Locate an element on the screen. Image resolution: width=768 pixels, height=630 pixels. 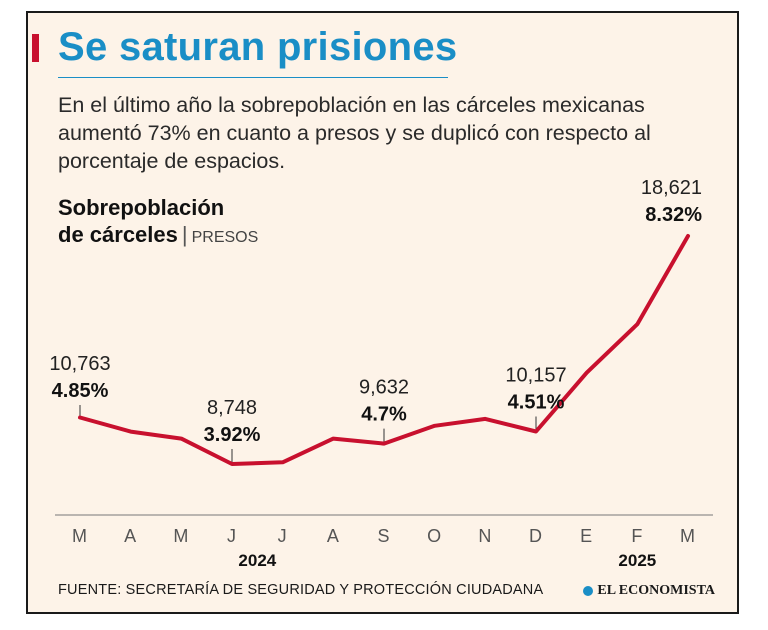
year-label: 2024 is located at coordinates (257, 560).